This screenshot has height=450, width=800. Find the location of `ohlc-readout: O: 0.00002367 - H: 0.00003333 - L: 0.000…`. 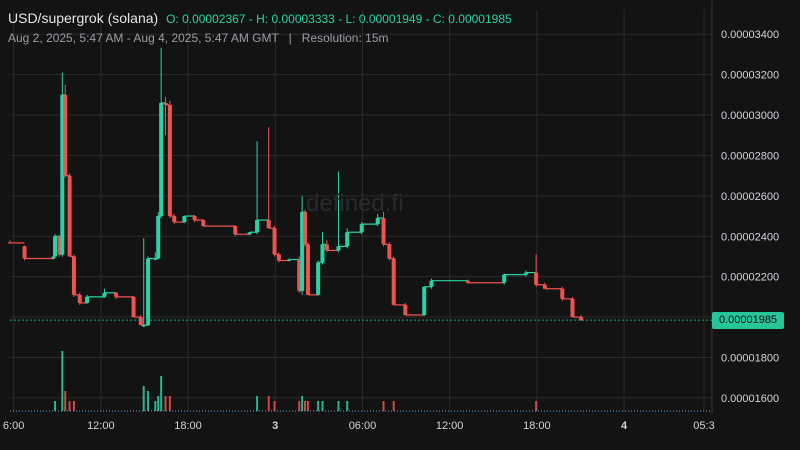

ohlc-readout: O: 0.00002367 - H: 0.00003333 - L: 0.000… is located at coordinates (339, 19).